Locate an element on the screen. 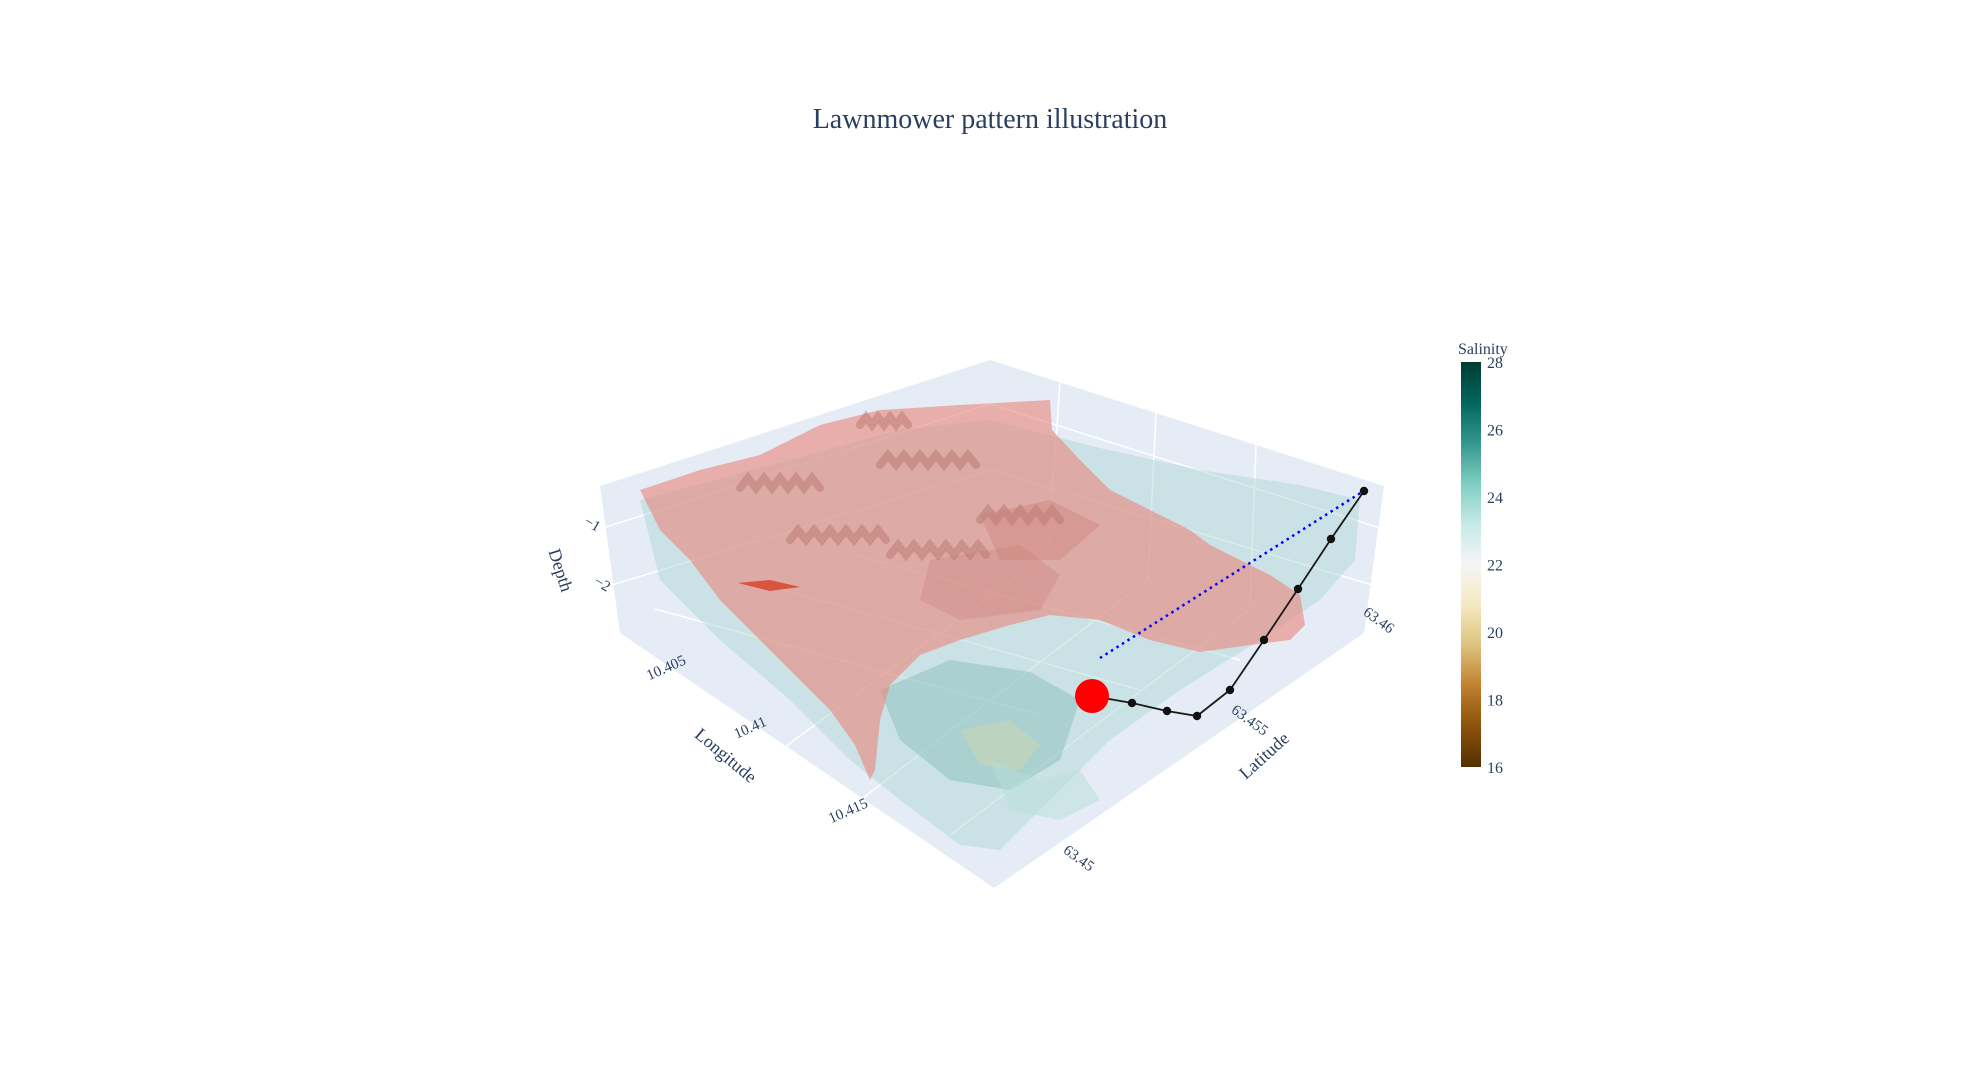 The image size is (1980, 1080). surface-sand-patch is located at coordinates (1000, 745).